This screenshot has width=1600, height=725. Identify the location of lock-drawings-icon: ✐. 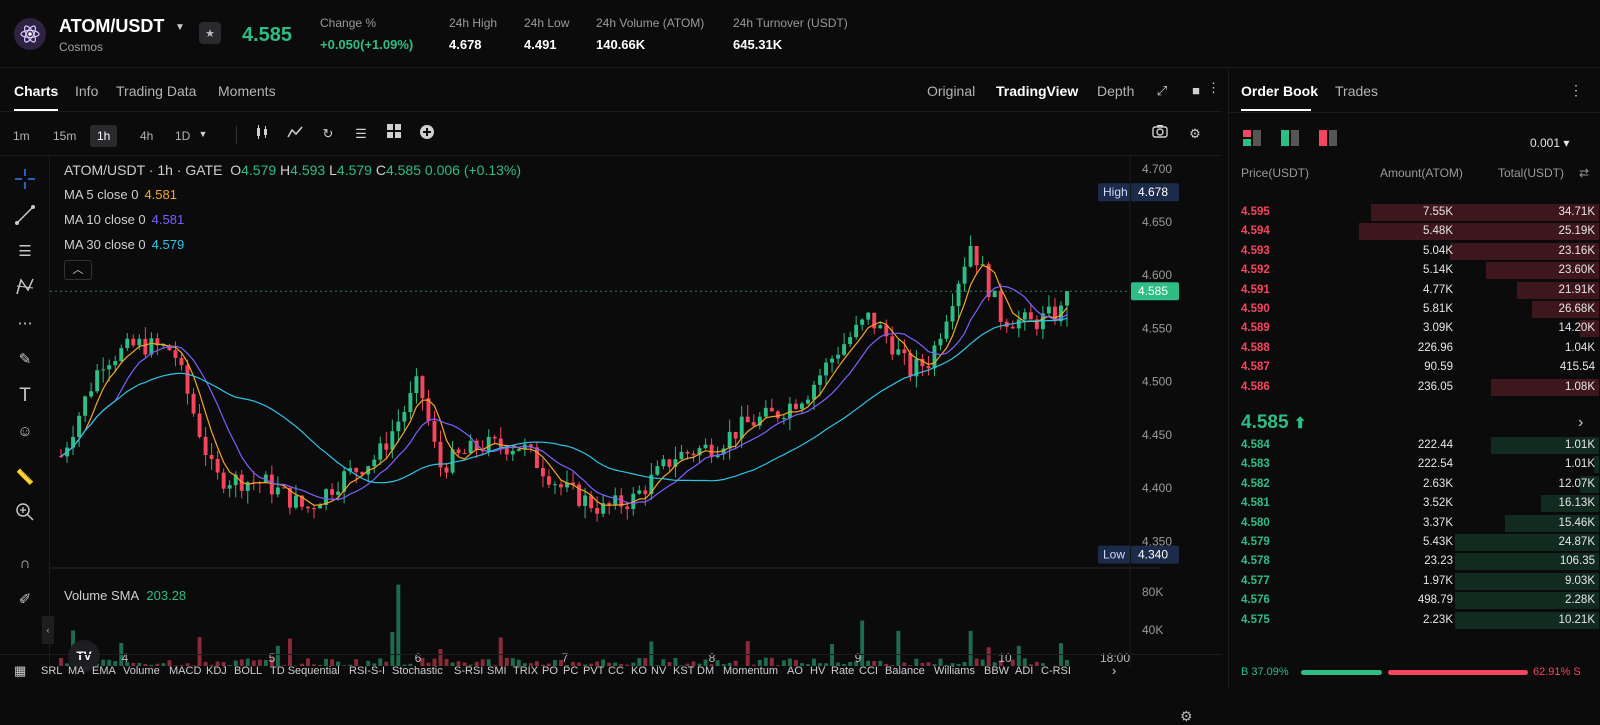
(25, 600).